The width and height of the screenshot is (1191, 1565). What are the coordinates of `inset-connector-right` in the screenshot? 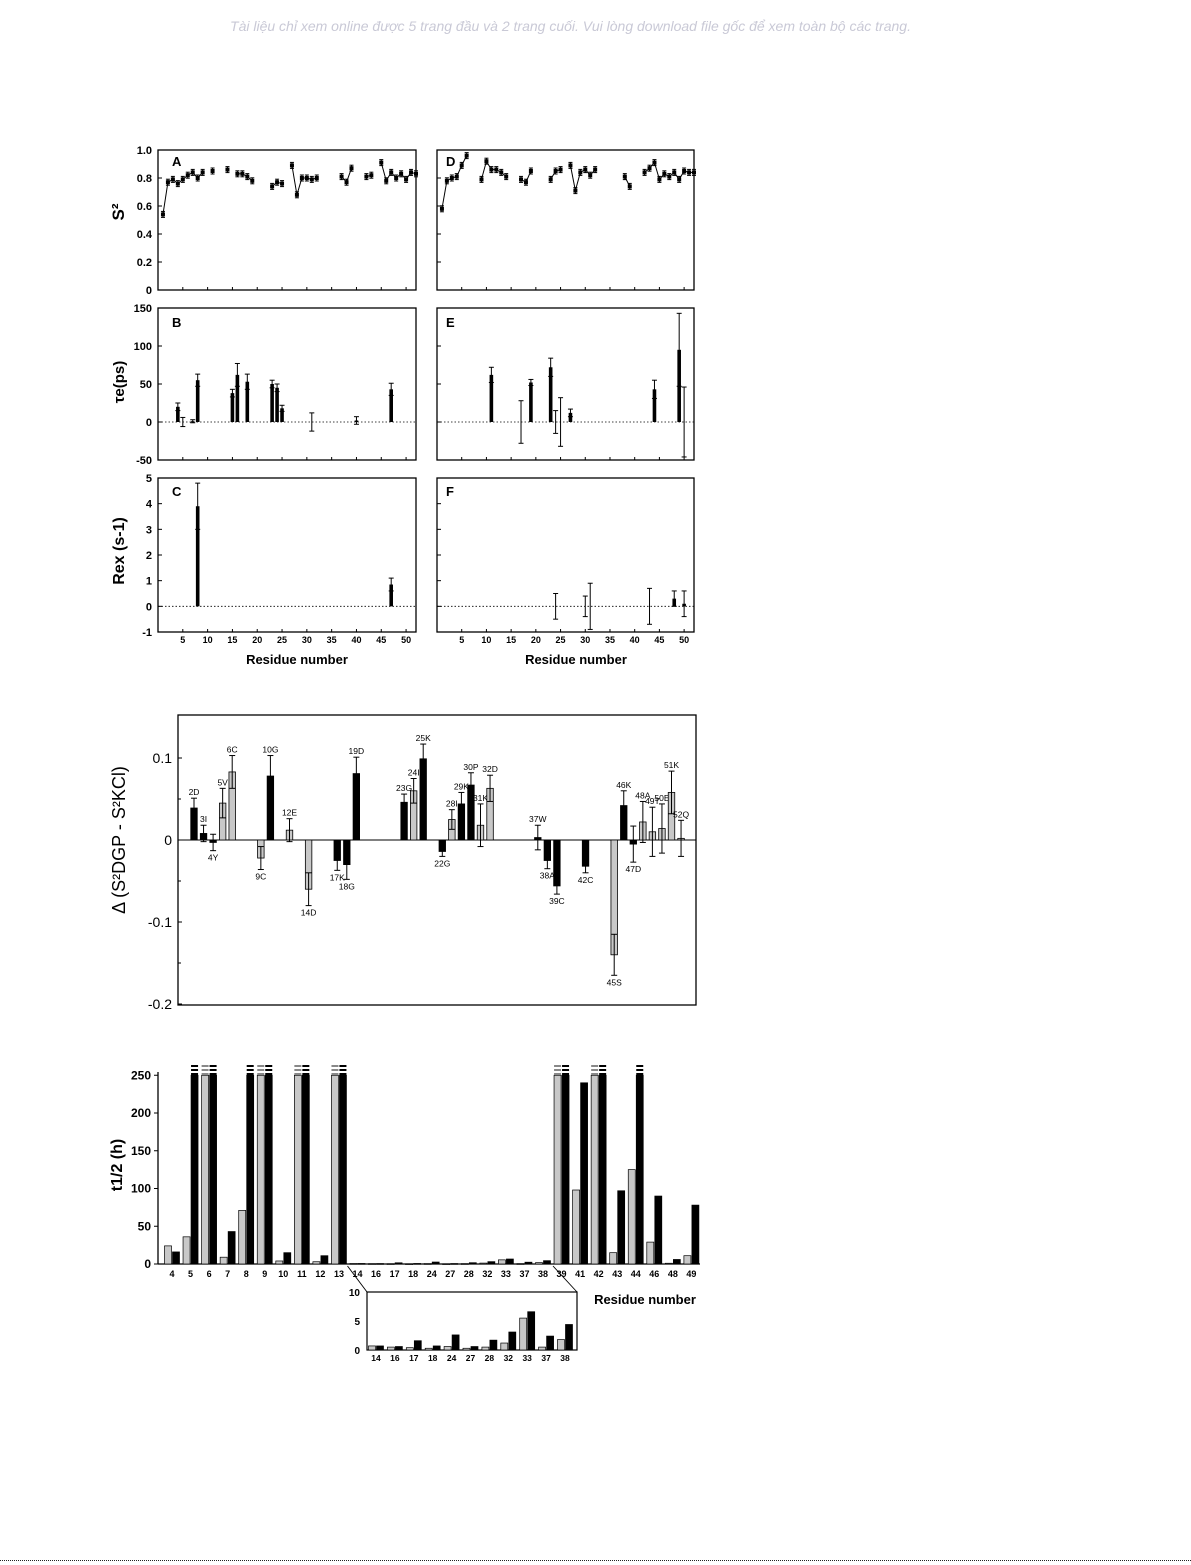 It's located at (565, 1279).